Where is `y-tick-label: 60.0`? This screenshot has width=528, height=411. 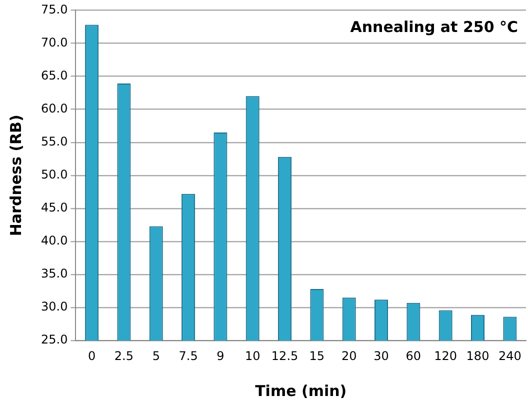
y-tick-label: 60.0 is located at coordinates (54, 108).